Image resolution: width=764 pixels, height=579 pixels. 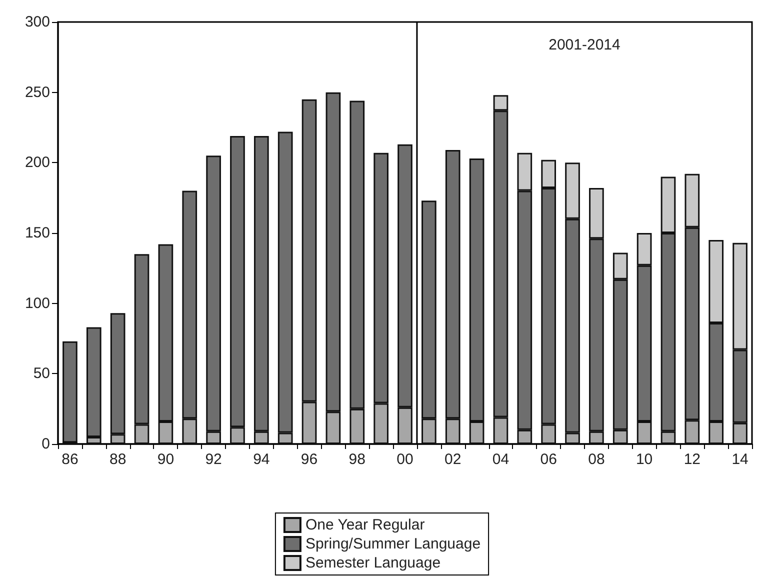 What do you see at coordinates (70, 459) in the screenshot?
I see `x-tick-label: 86` at bounding box center [70, 459].